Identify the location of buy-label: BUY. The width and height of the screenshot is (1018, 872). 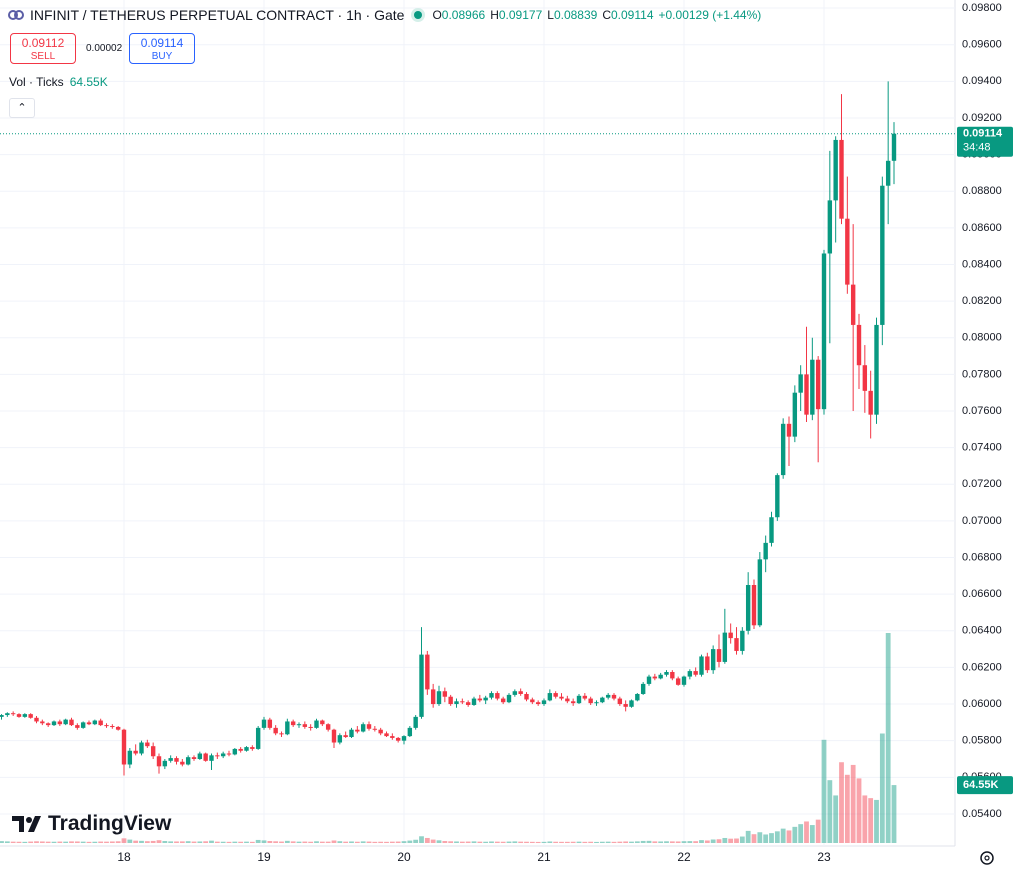
(162, 56).